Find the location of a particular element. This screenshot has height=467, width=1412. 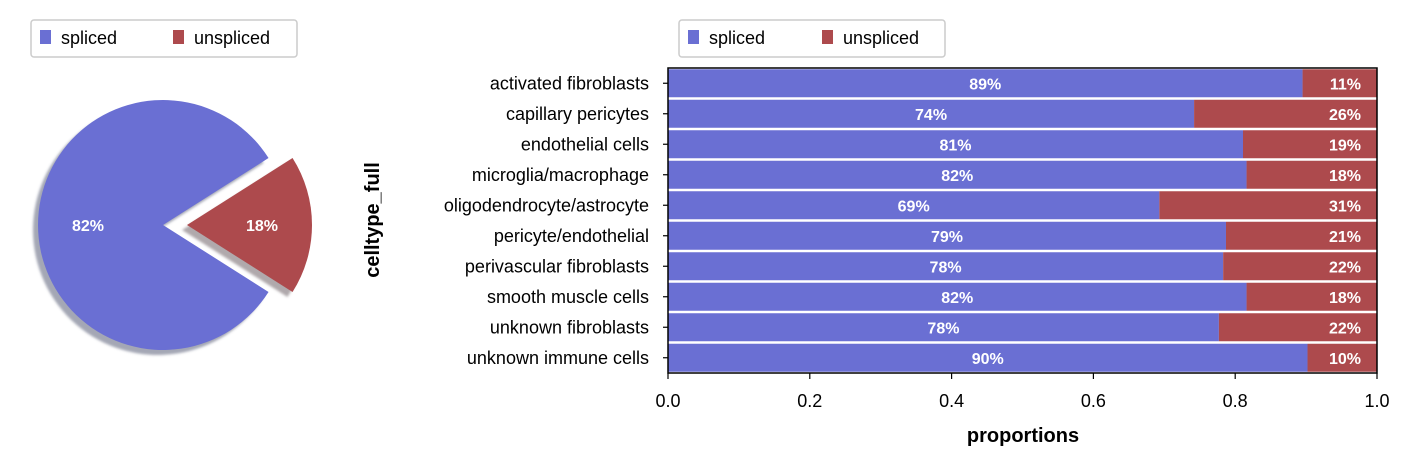

bar-label-spliced-4: 69% is located at coordinates (914, 206).